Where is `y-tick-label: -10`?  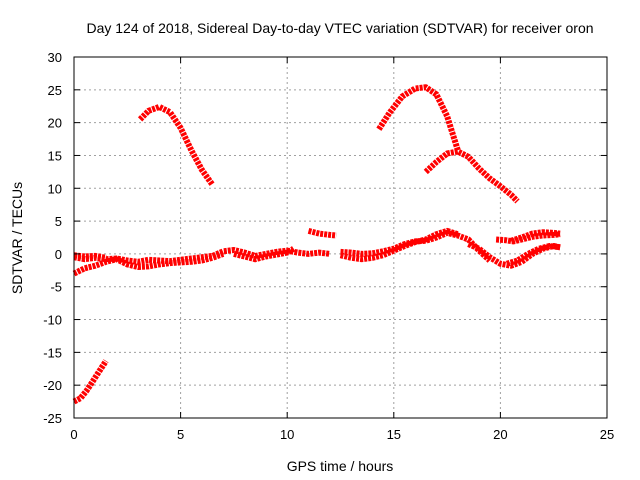
y-tick-label: -10 is located at coordinates (52, 320).